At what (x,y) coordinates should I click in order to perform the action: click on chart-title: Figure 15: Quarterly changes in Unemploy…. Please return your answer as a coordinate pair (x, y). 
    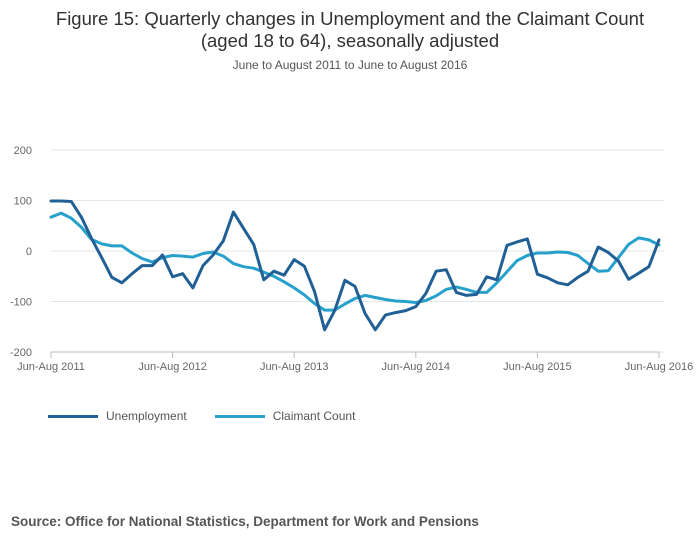
    Looking at the image, I should click on (350, 30).